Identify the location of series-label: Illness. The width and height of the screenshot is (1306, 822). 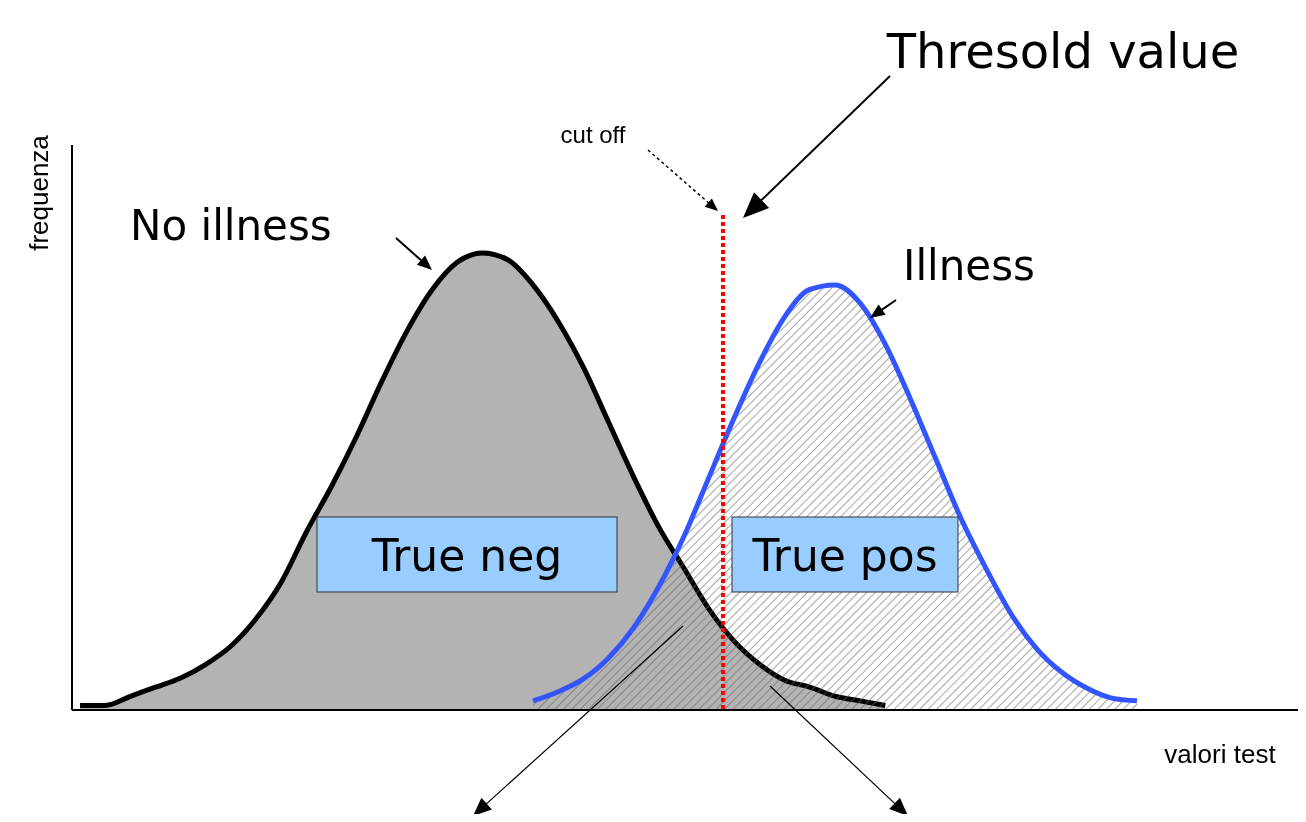
(969, 265).